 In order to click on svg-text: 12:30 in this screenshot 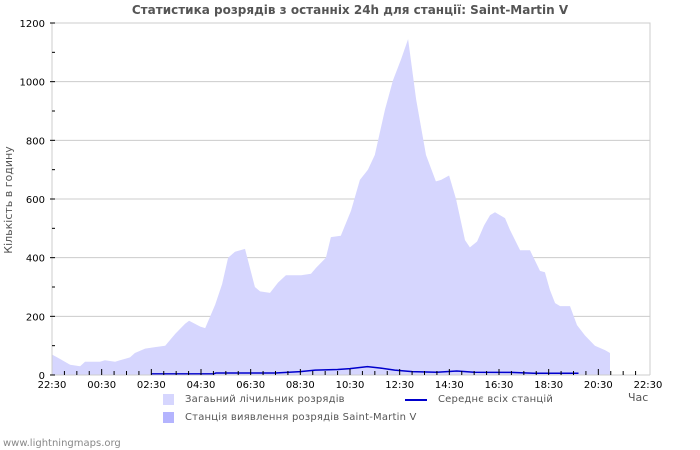, I will do `click(399, 385)`.